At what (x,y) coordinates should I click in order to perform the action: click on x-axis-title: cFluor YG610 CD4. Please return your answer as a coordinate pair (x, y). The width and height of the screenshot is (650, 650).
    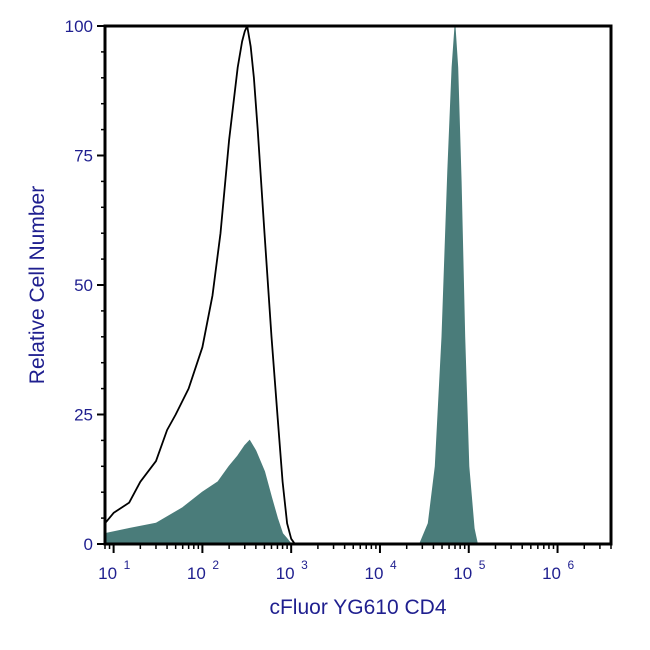
    Looking at the image, I should click on (357, 607).